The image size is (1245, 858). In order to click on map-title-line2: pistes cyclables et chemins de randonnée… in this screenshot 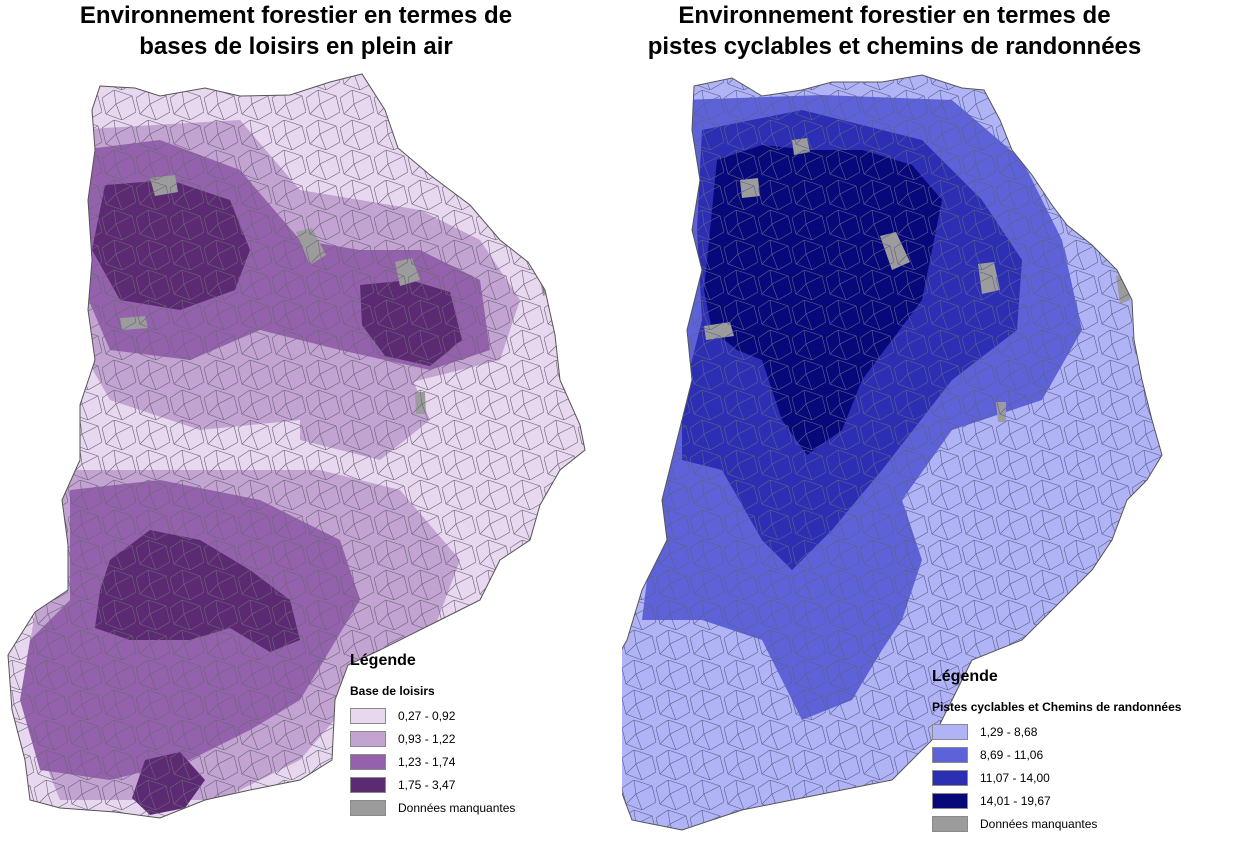, I will do `click(894, 46)`.